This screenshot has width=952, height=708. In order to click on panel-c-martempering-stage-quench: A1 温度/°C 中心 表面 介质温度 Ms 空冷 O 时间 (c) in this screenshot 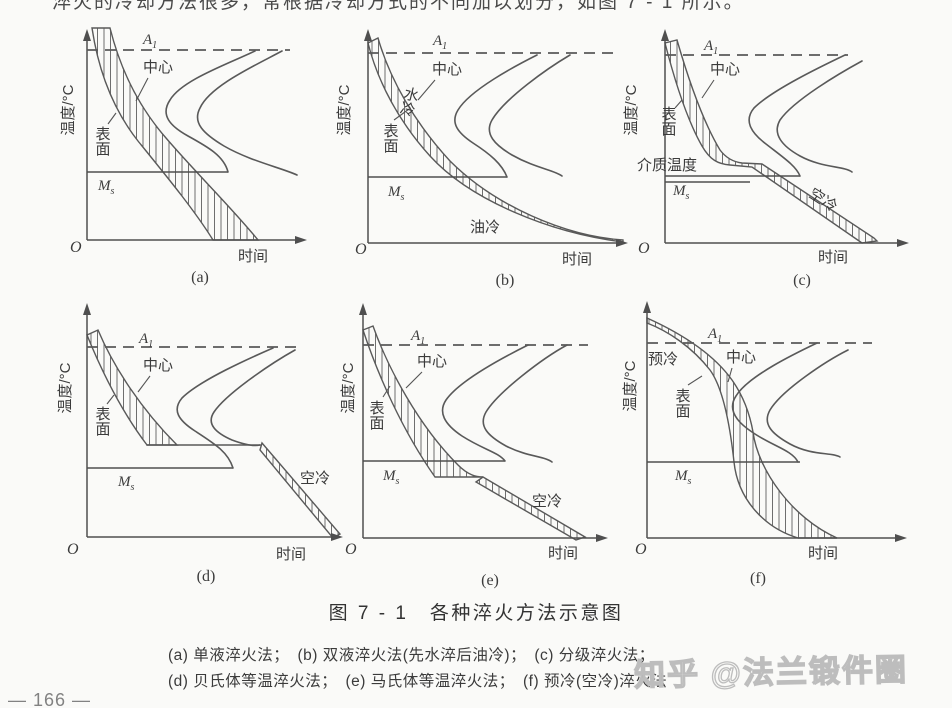, I will do `click(766, 159)`.